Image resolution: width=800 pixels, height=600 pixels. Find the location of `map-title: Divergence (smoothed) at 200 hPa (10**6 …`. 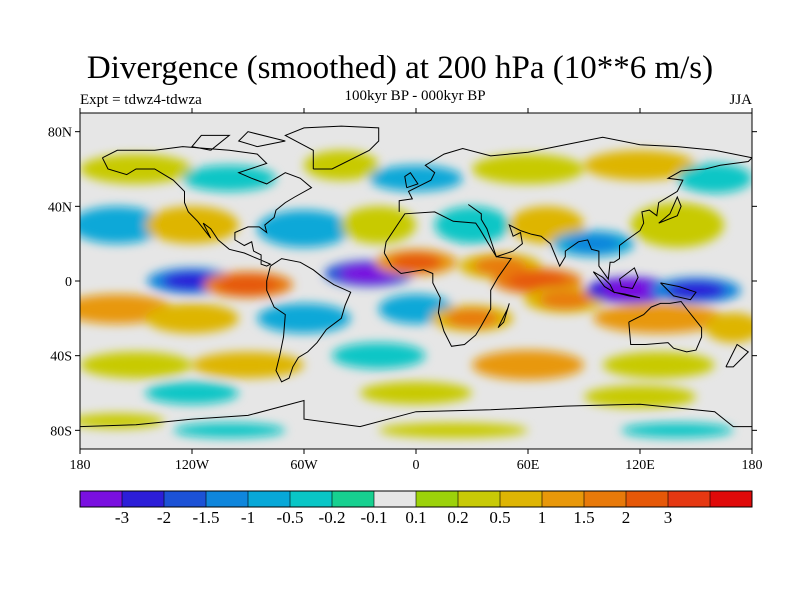

map-title: Divergence (smoothed) at 200 hPa (10**6 … is located at coordinates (400, 68).